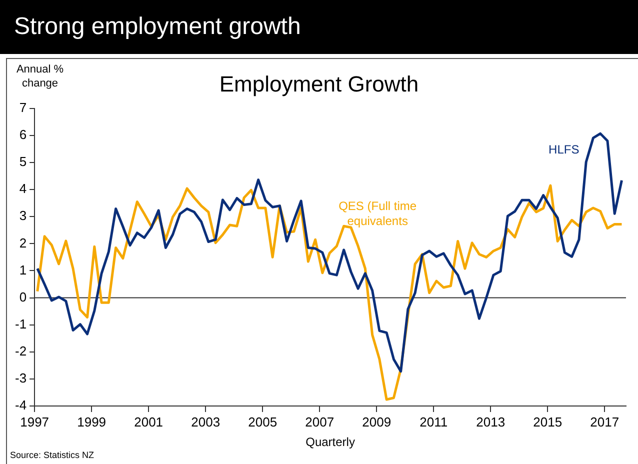 This screenshot has width=638, height=464. I want to click on y-tick-label: 1, so click(23, 270).